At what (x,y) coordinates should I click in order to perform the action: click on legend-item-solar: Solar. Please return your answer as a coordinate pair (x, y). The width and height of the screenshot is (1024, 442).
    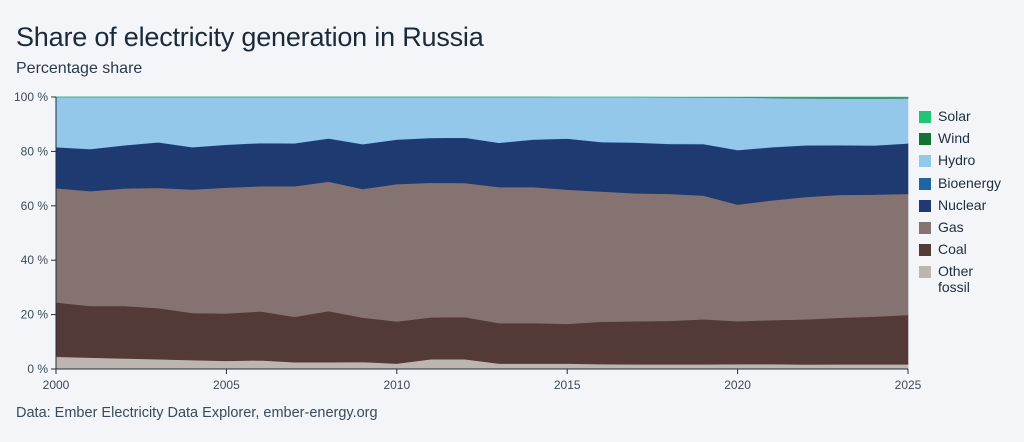
    Looking at the image, I should click on (969, 119).